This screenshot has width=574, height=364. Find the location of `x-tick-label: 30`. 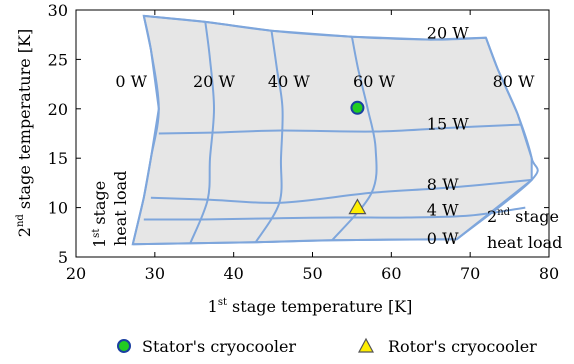

x-tick-label: 30 is located at coordinates (155, 273).